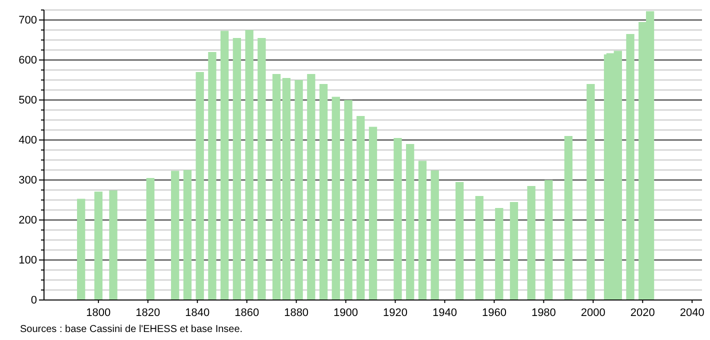 This screenshot has height=340, width=710. What do you see at coordinates (444, 312) in the screenshot?
I see `x-tick-label: 1940` at bounding box center [444, 312].